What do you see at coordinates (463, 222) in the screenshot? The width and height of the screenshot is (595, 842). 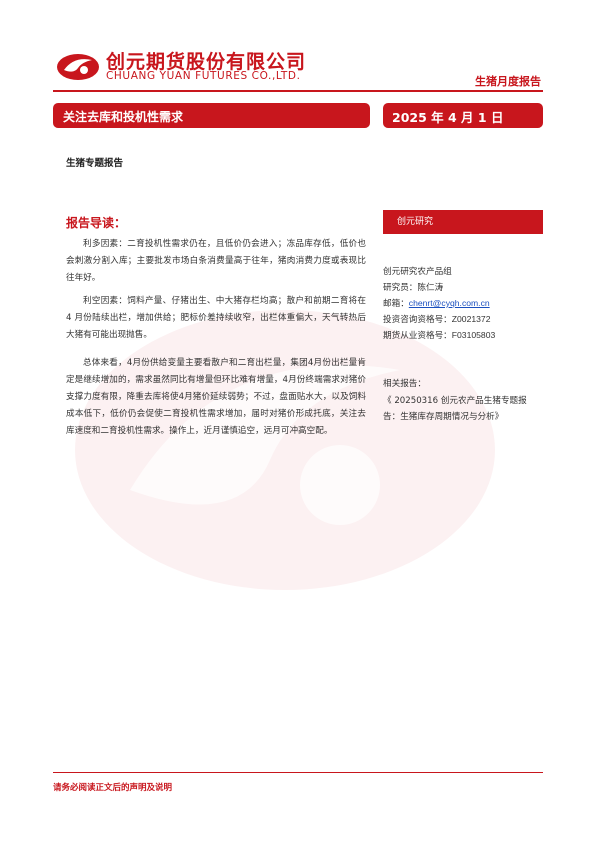 I see `sidebar-header-bar` at bounding box center [463, 222].